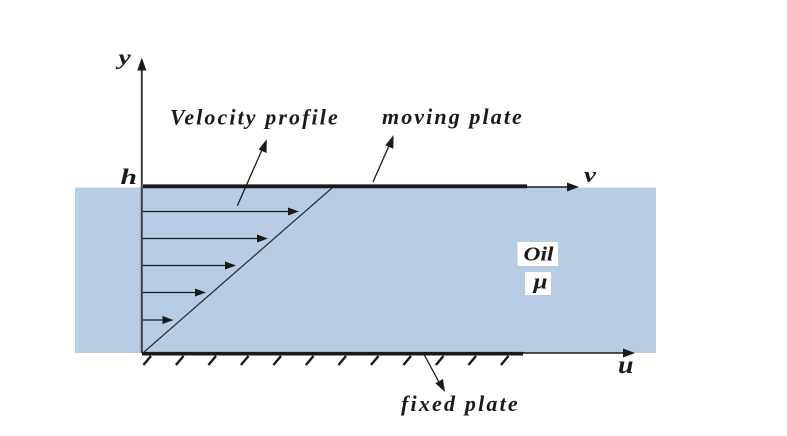 This screenshot has width=787, height=436. Describe the element at coordinates (255, 117) in the screenshot. I see `svg-text: Velocity profile` at that location.